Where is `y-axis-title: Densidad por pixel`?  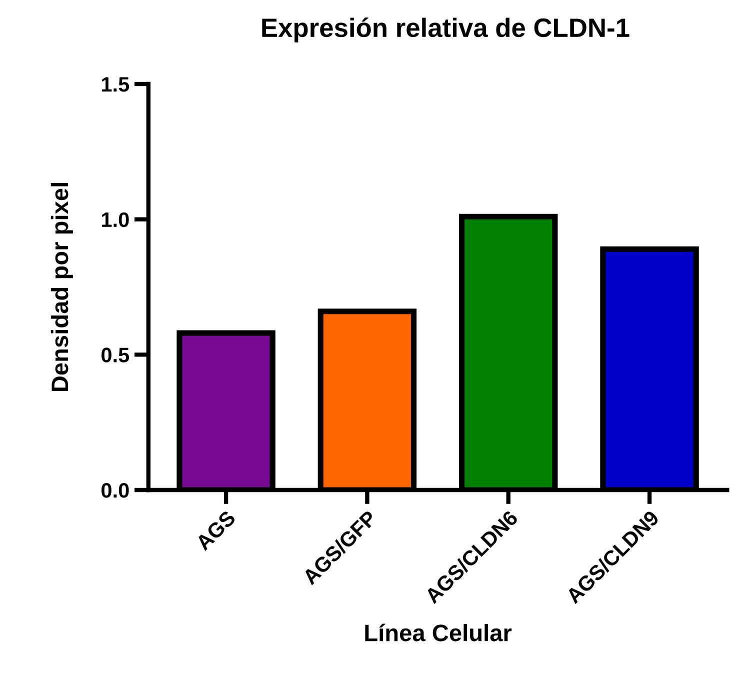
y-axis-title: Densidad por pixel is located at coordinates (61, 287).